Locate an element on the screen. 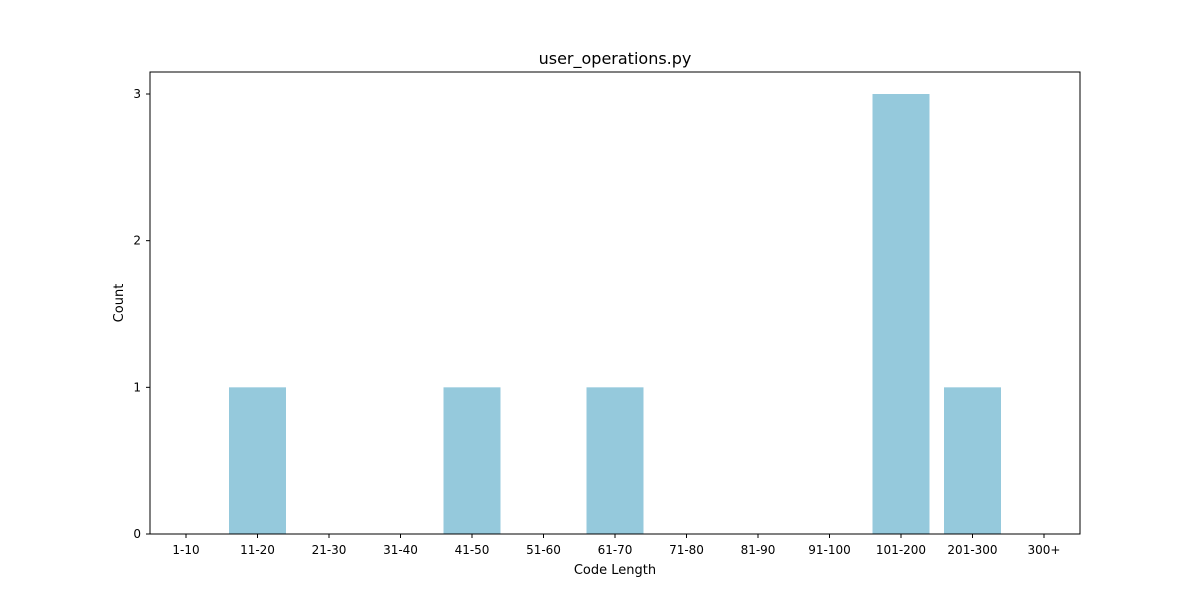 Image resolution: width=1200 pixels, height=600 pixels. x-tick-label: 71-80 is located at coordinates (686, 550).